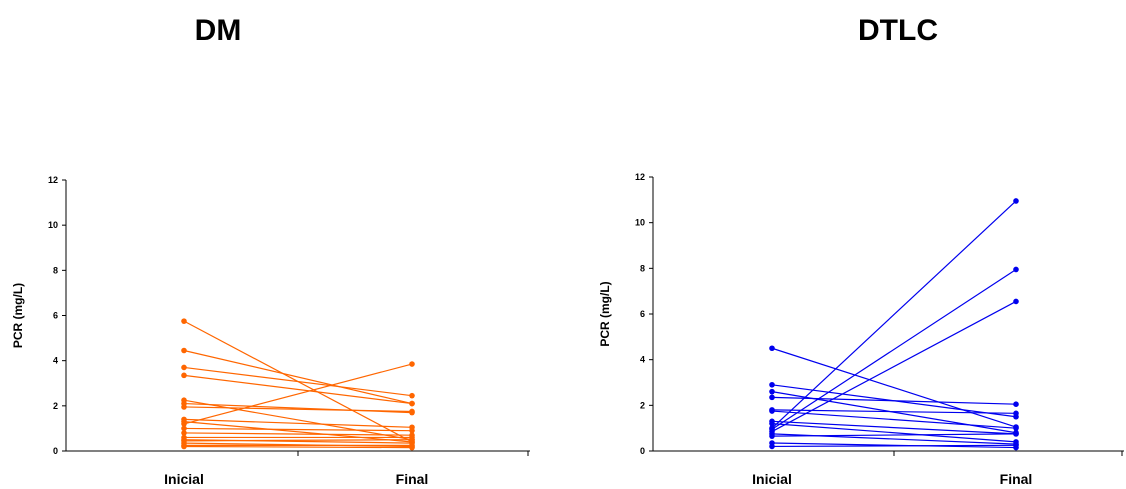  I want to click on dtlc-y-tick-label: 4, so click(642, 360).